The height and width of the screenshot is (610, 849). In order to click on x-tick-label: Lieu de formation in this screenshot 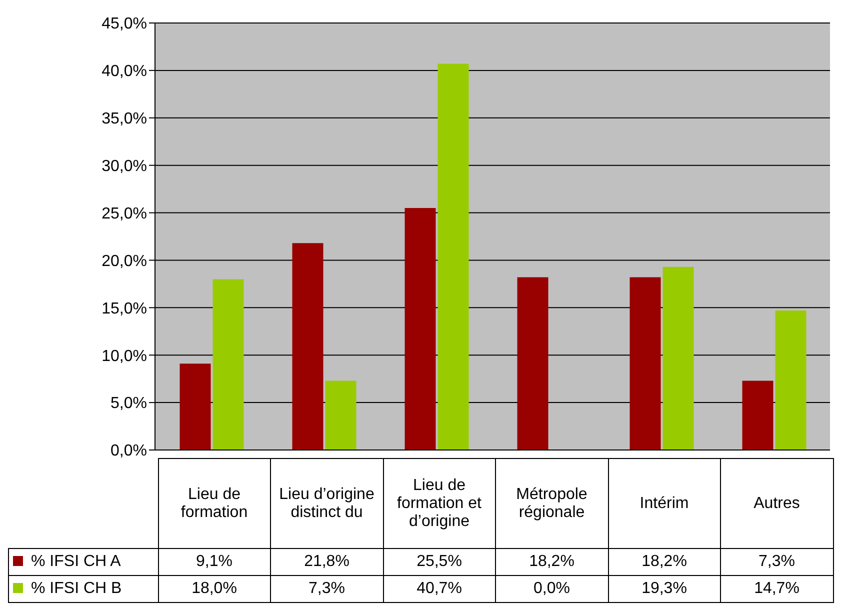, I will do `click(214, 503)`.